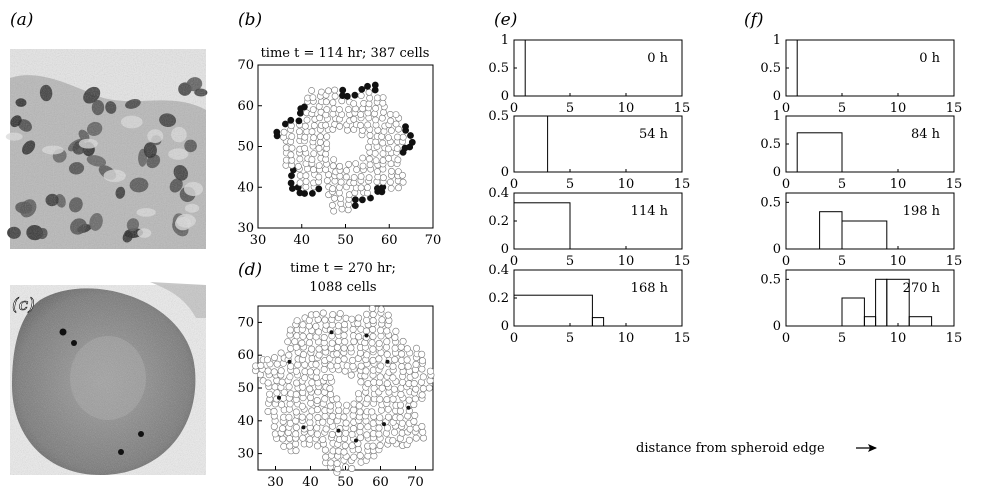  Describe the element at coordinates (777, 326) in the screenshot. I see `hist-f-ytick-label: 0` at that location.